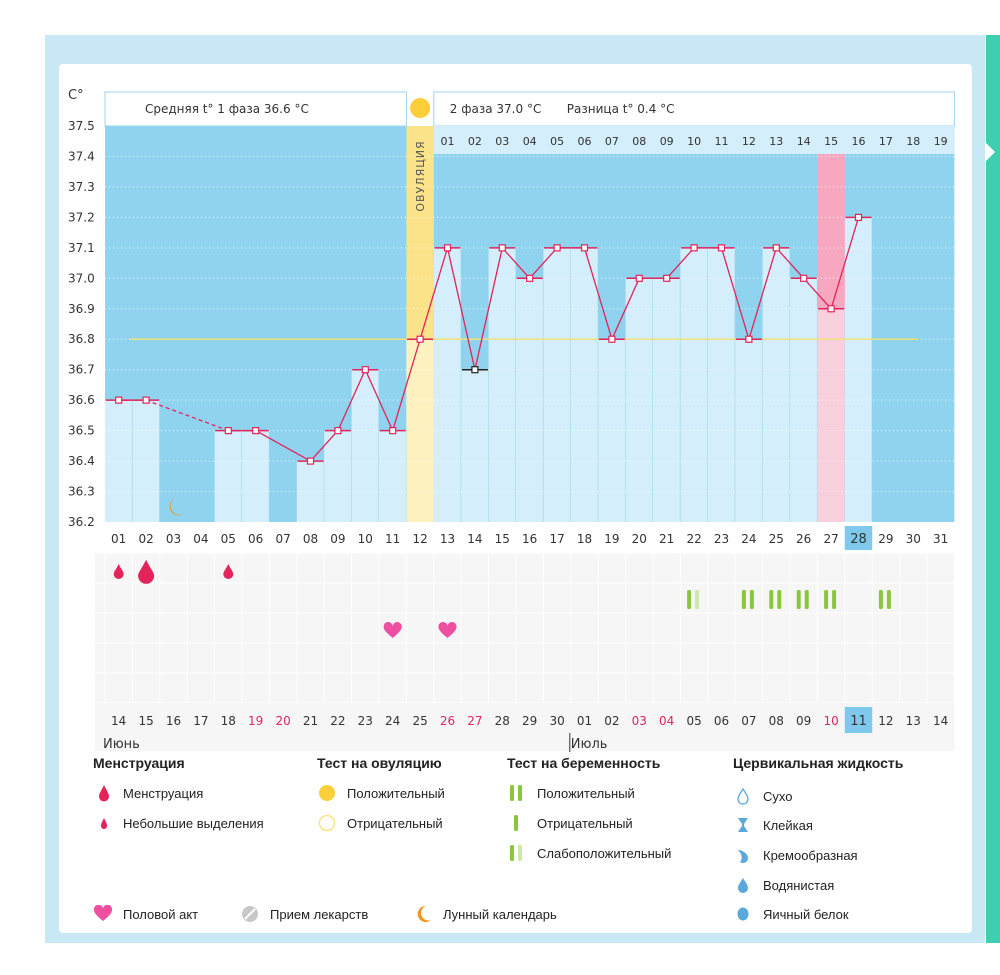 The image size is (1000, 975). Describe the element at coordinates (163, 793) in the screenshot. I see `legend-menstruation-label: Менструация` at that location.